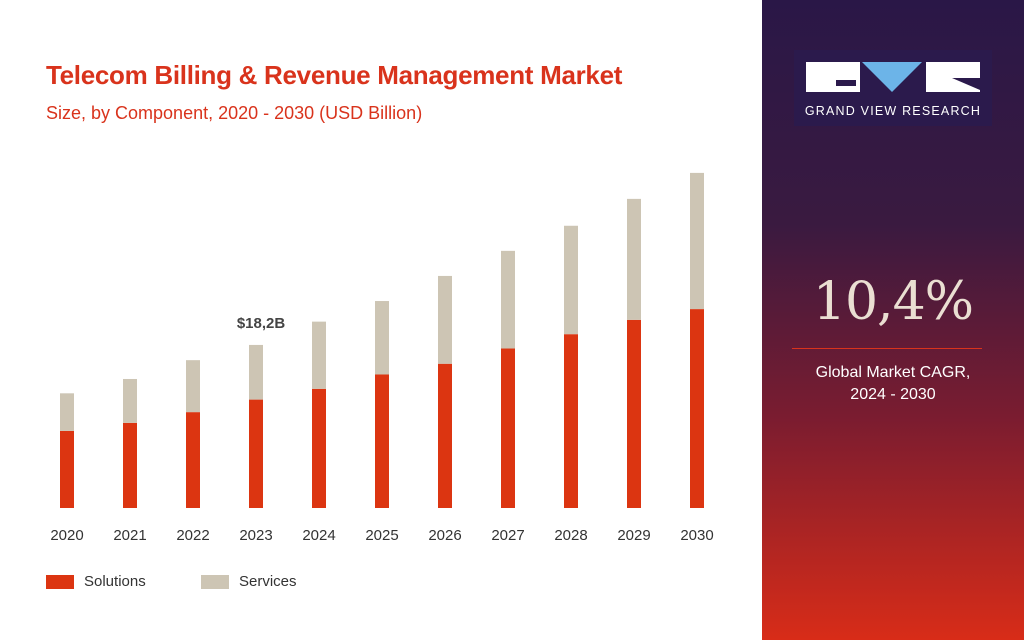 This screenshot has width=1024, height=640. What do you see at coordinates (67, 469) in the screenshot?
I see `bar-solutions-2020` at bounding box center [67, 469].